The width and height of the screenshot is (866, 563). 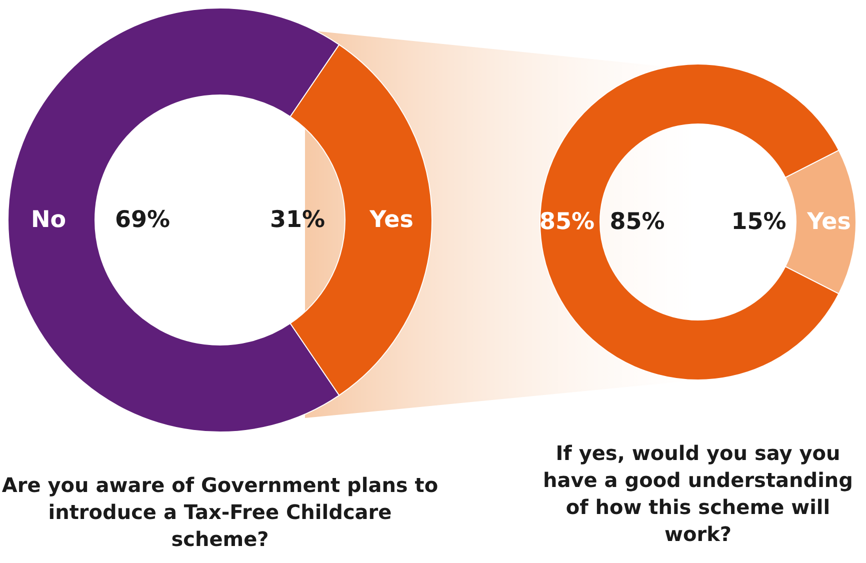 What do you see at coordinates (48, 220) in the screenshot?
I see `slice-label: No` at bounding box center [48, 220].